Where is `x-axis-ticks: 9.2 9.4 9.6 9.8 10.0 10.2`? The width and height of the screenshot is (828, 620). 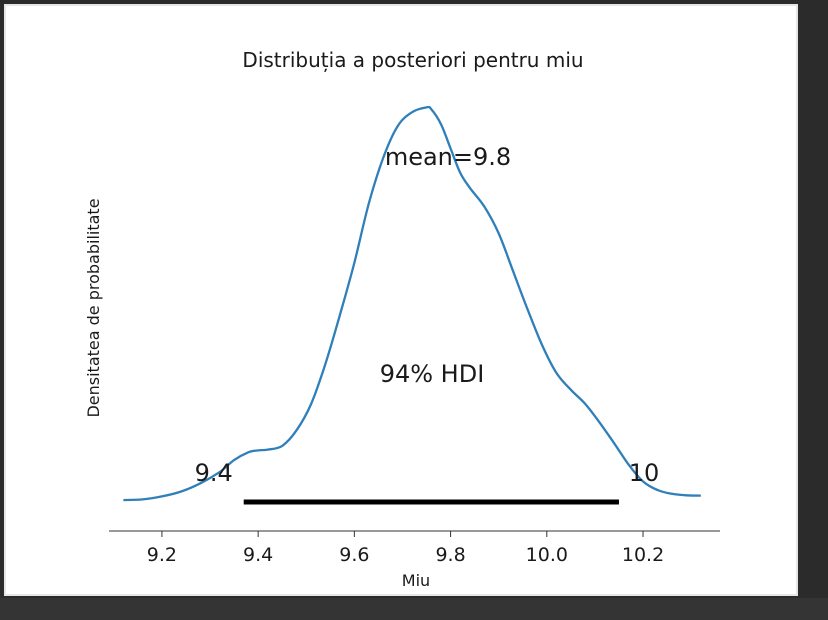 x-axis-ticks: 9.2 9.4 9.6 9.8 10.0 10.2 is located at coordinates (405, 548).